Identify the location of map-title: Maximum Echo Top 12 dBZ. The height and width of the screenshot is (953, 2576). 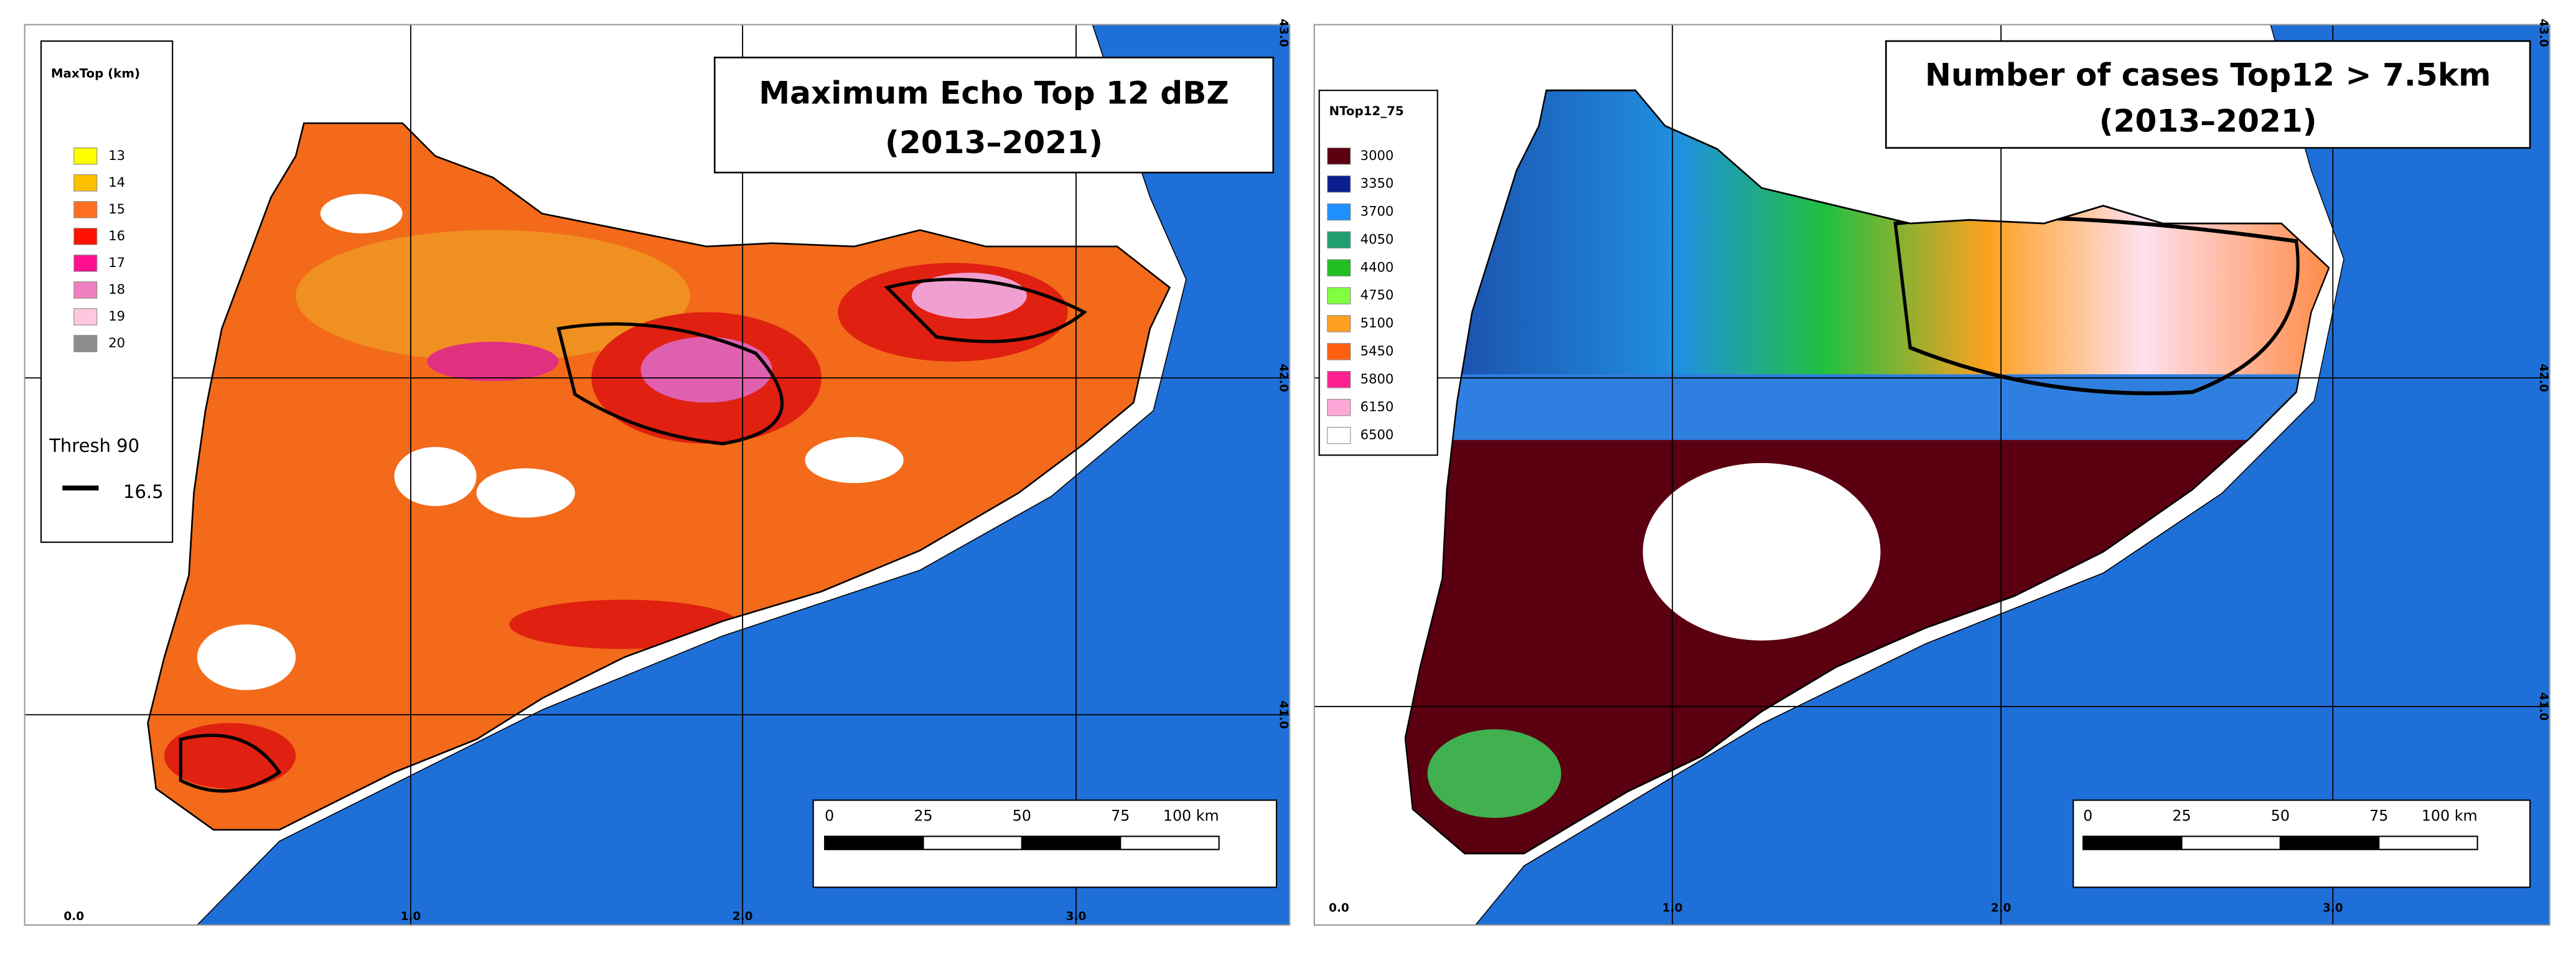
(994, 93).